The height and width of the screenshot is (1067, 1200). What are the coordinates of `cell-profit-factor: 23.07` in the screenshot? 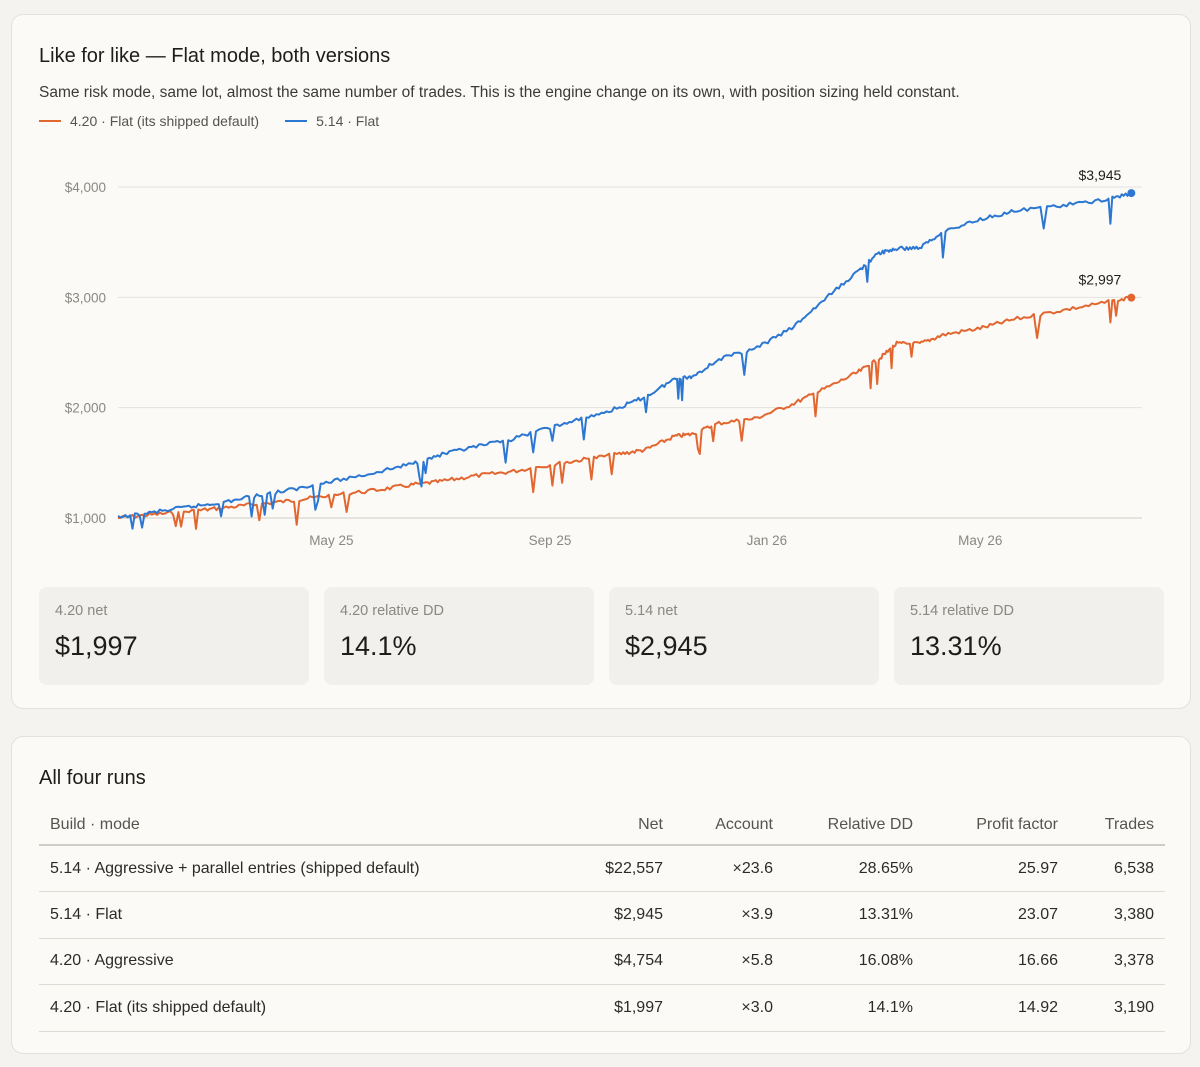 It's located at (996, 915).